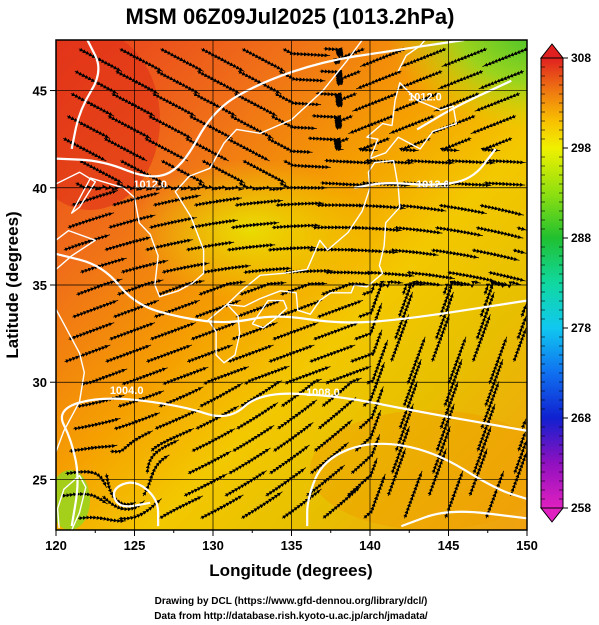 The width and height of the screenshot is (599, 625). I want to click on isobar-value-label: 1012.0, so click(433, 185).